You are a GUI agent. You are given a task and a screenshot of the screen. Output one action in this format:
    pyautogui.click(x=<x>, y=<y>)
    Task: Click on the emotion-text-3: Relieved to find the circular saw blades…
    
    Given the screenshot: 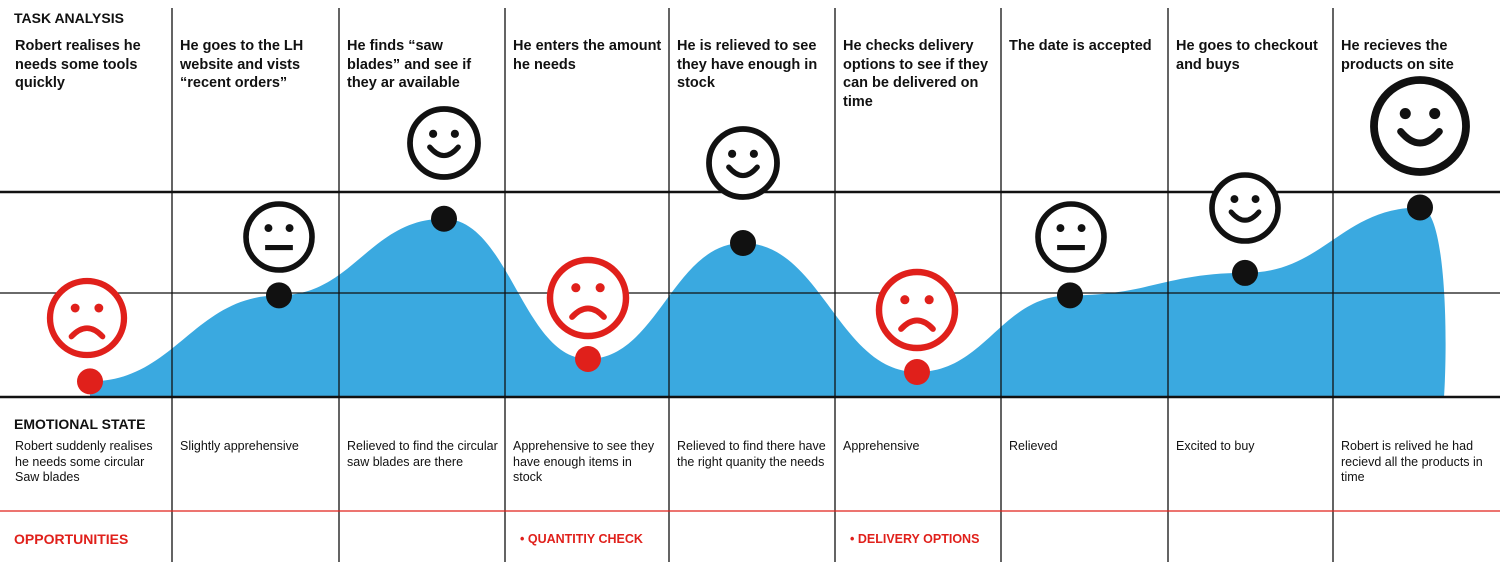 What is the action you would take?
    pyautogui.click(x=422, y=454)
    